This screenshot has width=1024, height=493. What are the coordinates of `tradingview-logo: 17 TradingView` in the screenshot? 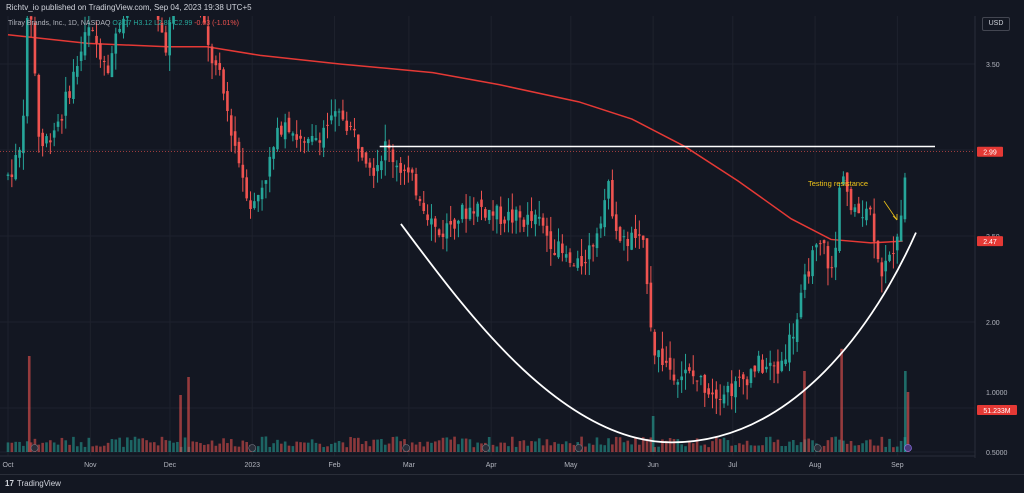 It's located at (33, 483).